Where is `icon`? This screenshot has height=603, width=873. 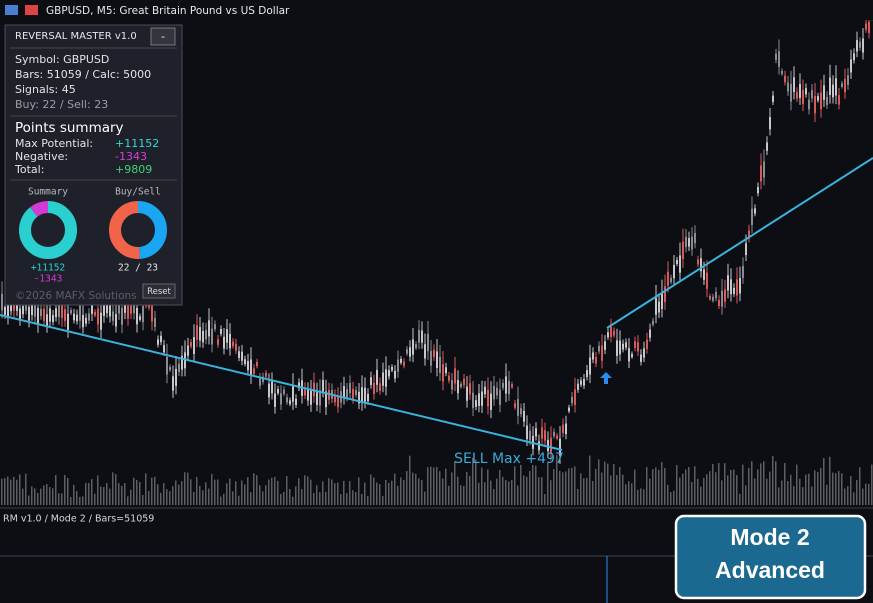 icon is located at coordinates (11, 10).